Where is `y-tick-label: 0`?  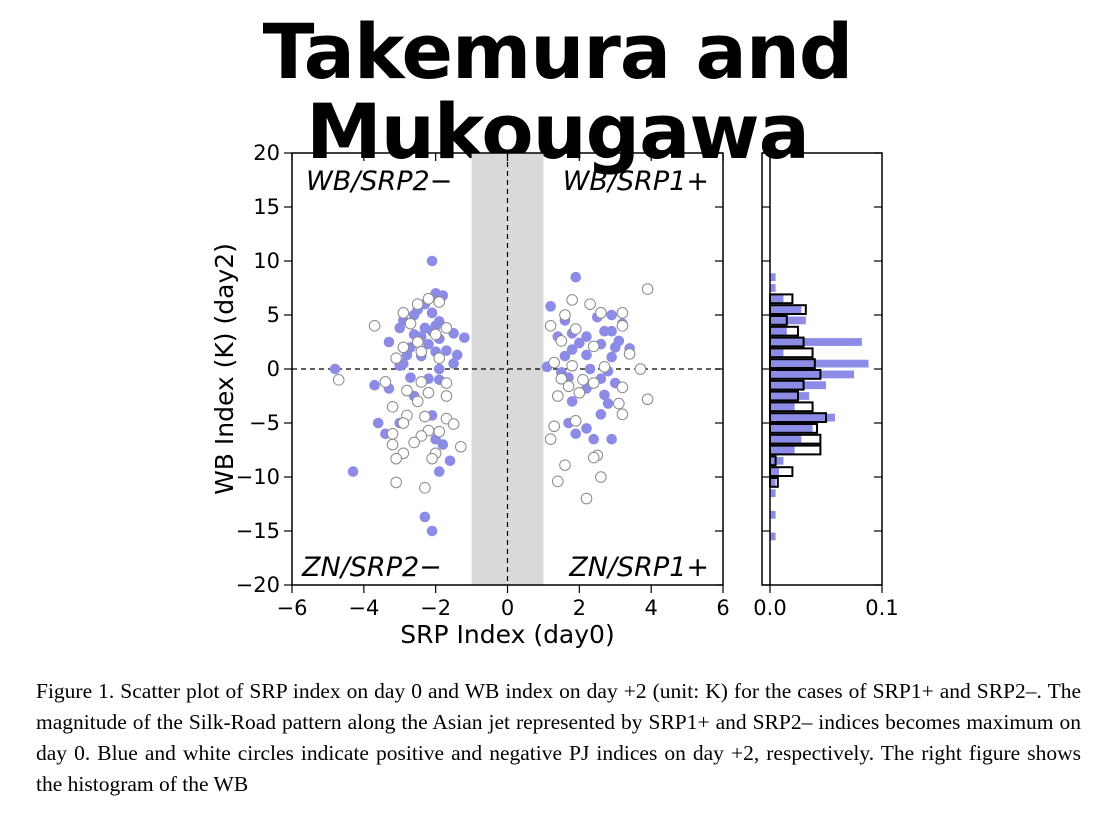
y-tick-label: 0 is located at coordinates (273, 369).